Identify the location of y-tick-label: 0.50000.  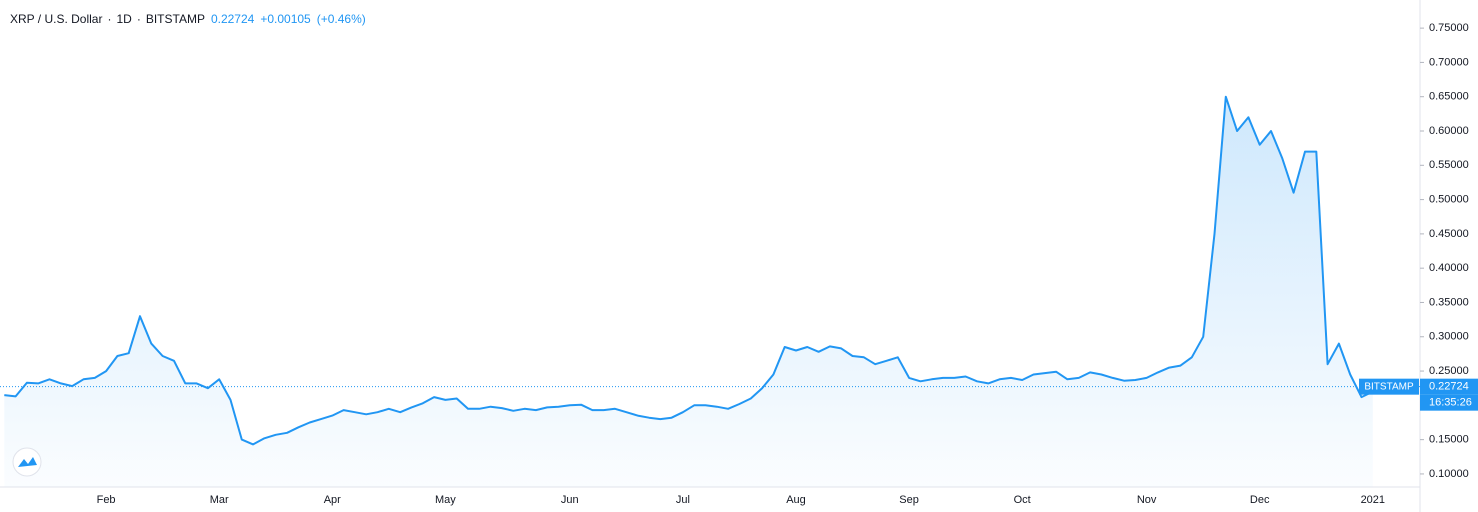
(1449, 199).